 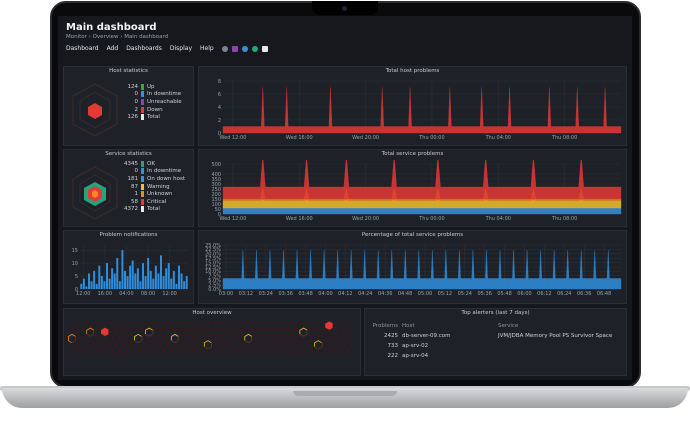 What do you see at coordinates (117, 37) in the screenshot?
I see `breadcrumb: Monitor › Overview › Main dashboard` at bounding box center [117, 37].